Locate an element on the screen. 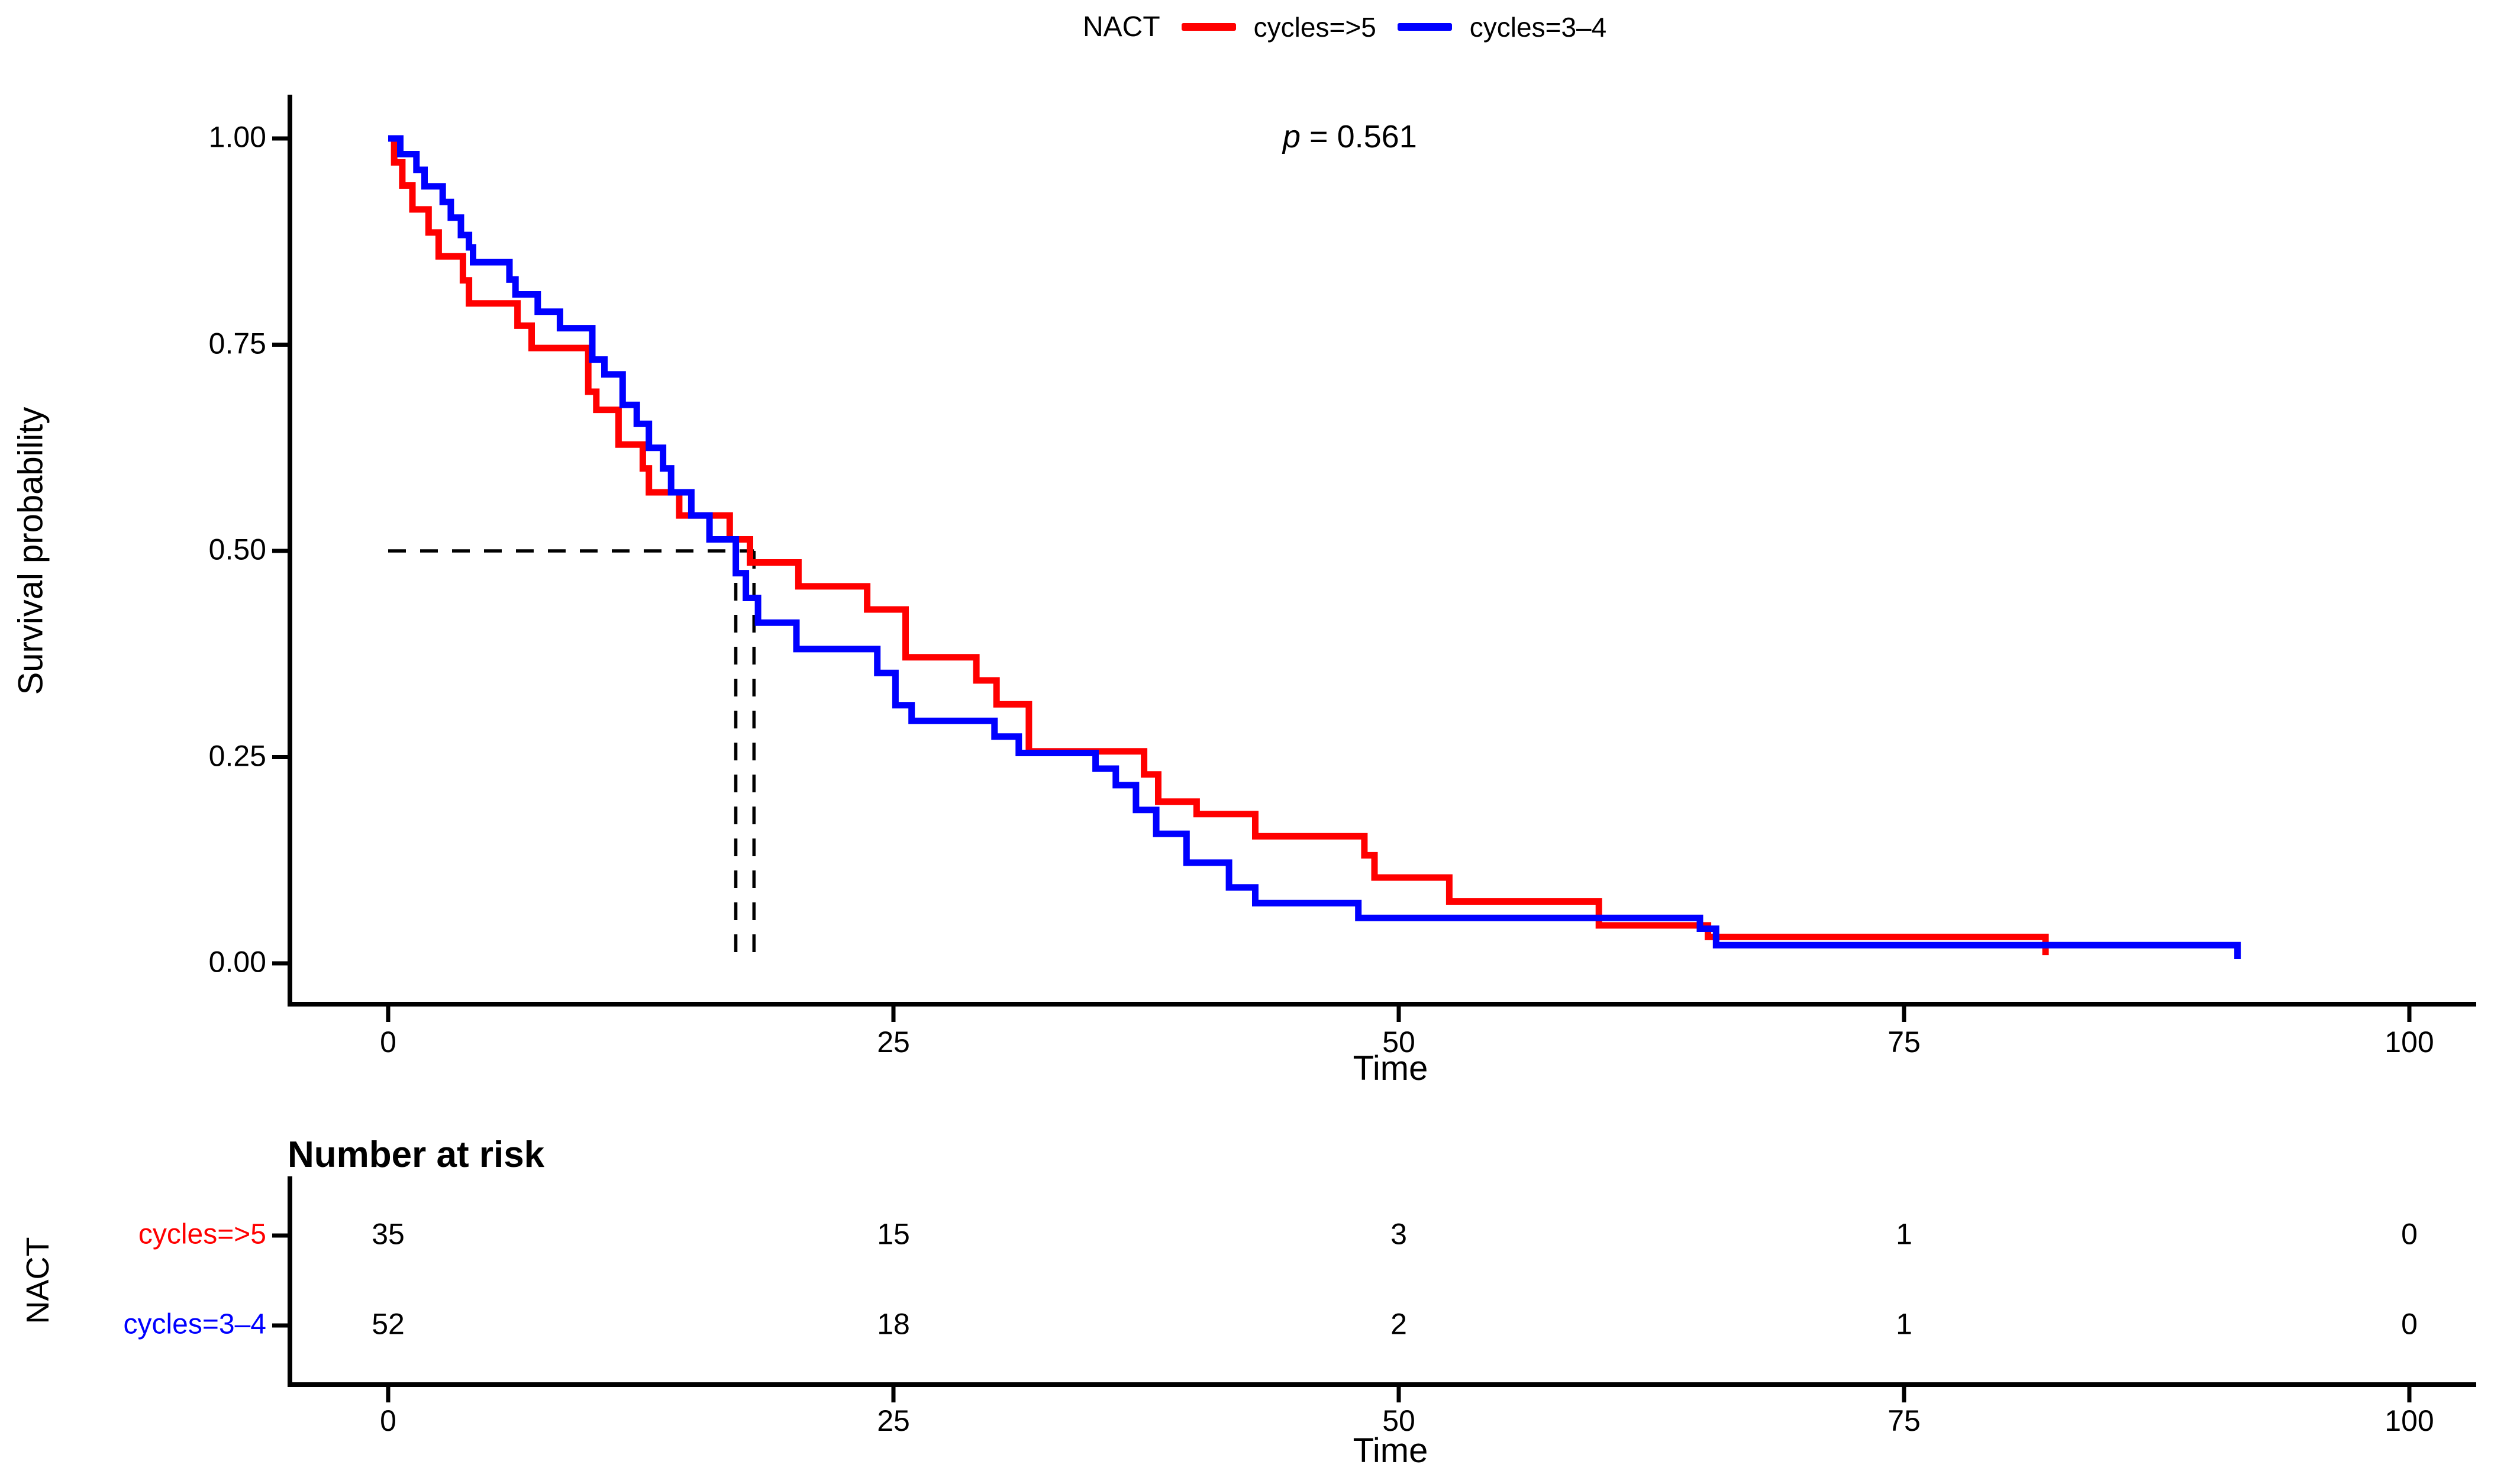 This screenshot has height=1474, width=2520. p-symbol: p is located at coordinates (1292, 136).